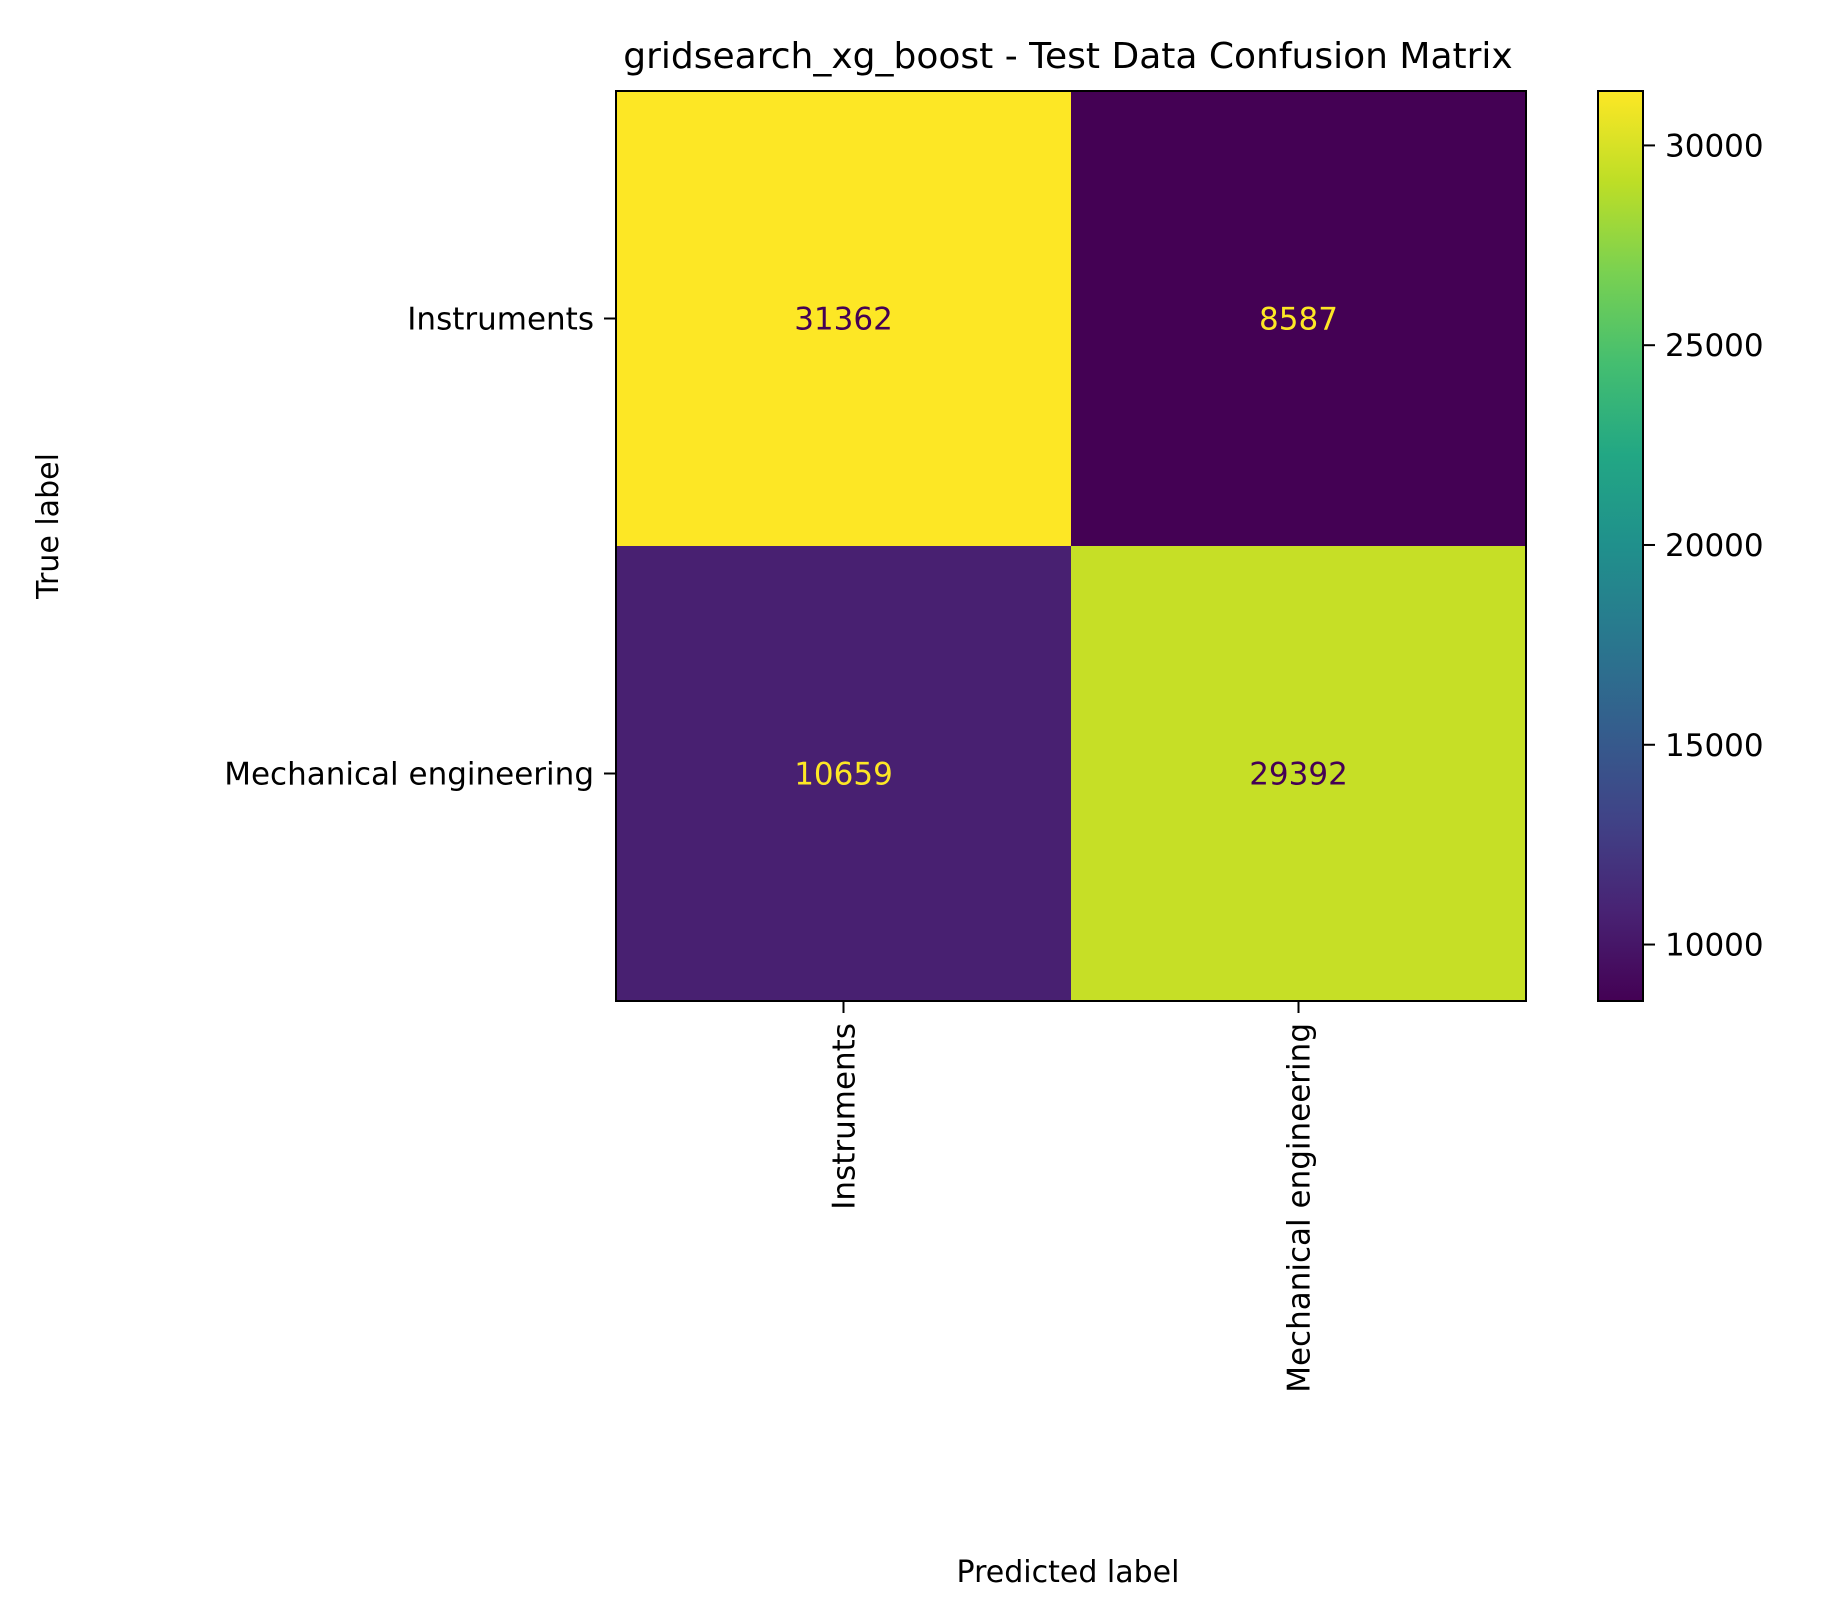 This screenshot has width=1826, height=1613. Describe the element at coordinates (845, 1116) in the screenshot. I see `x-tick-label: Instruments` at that location.